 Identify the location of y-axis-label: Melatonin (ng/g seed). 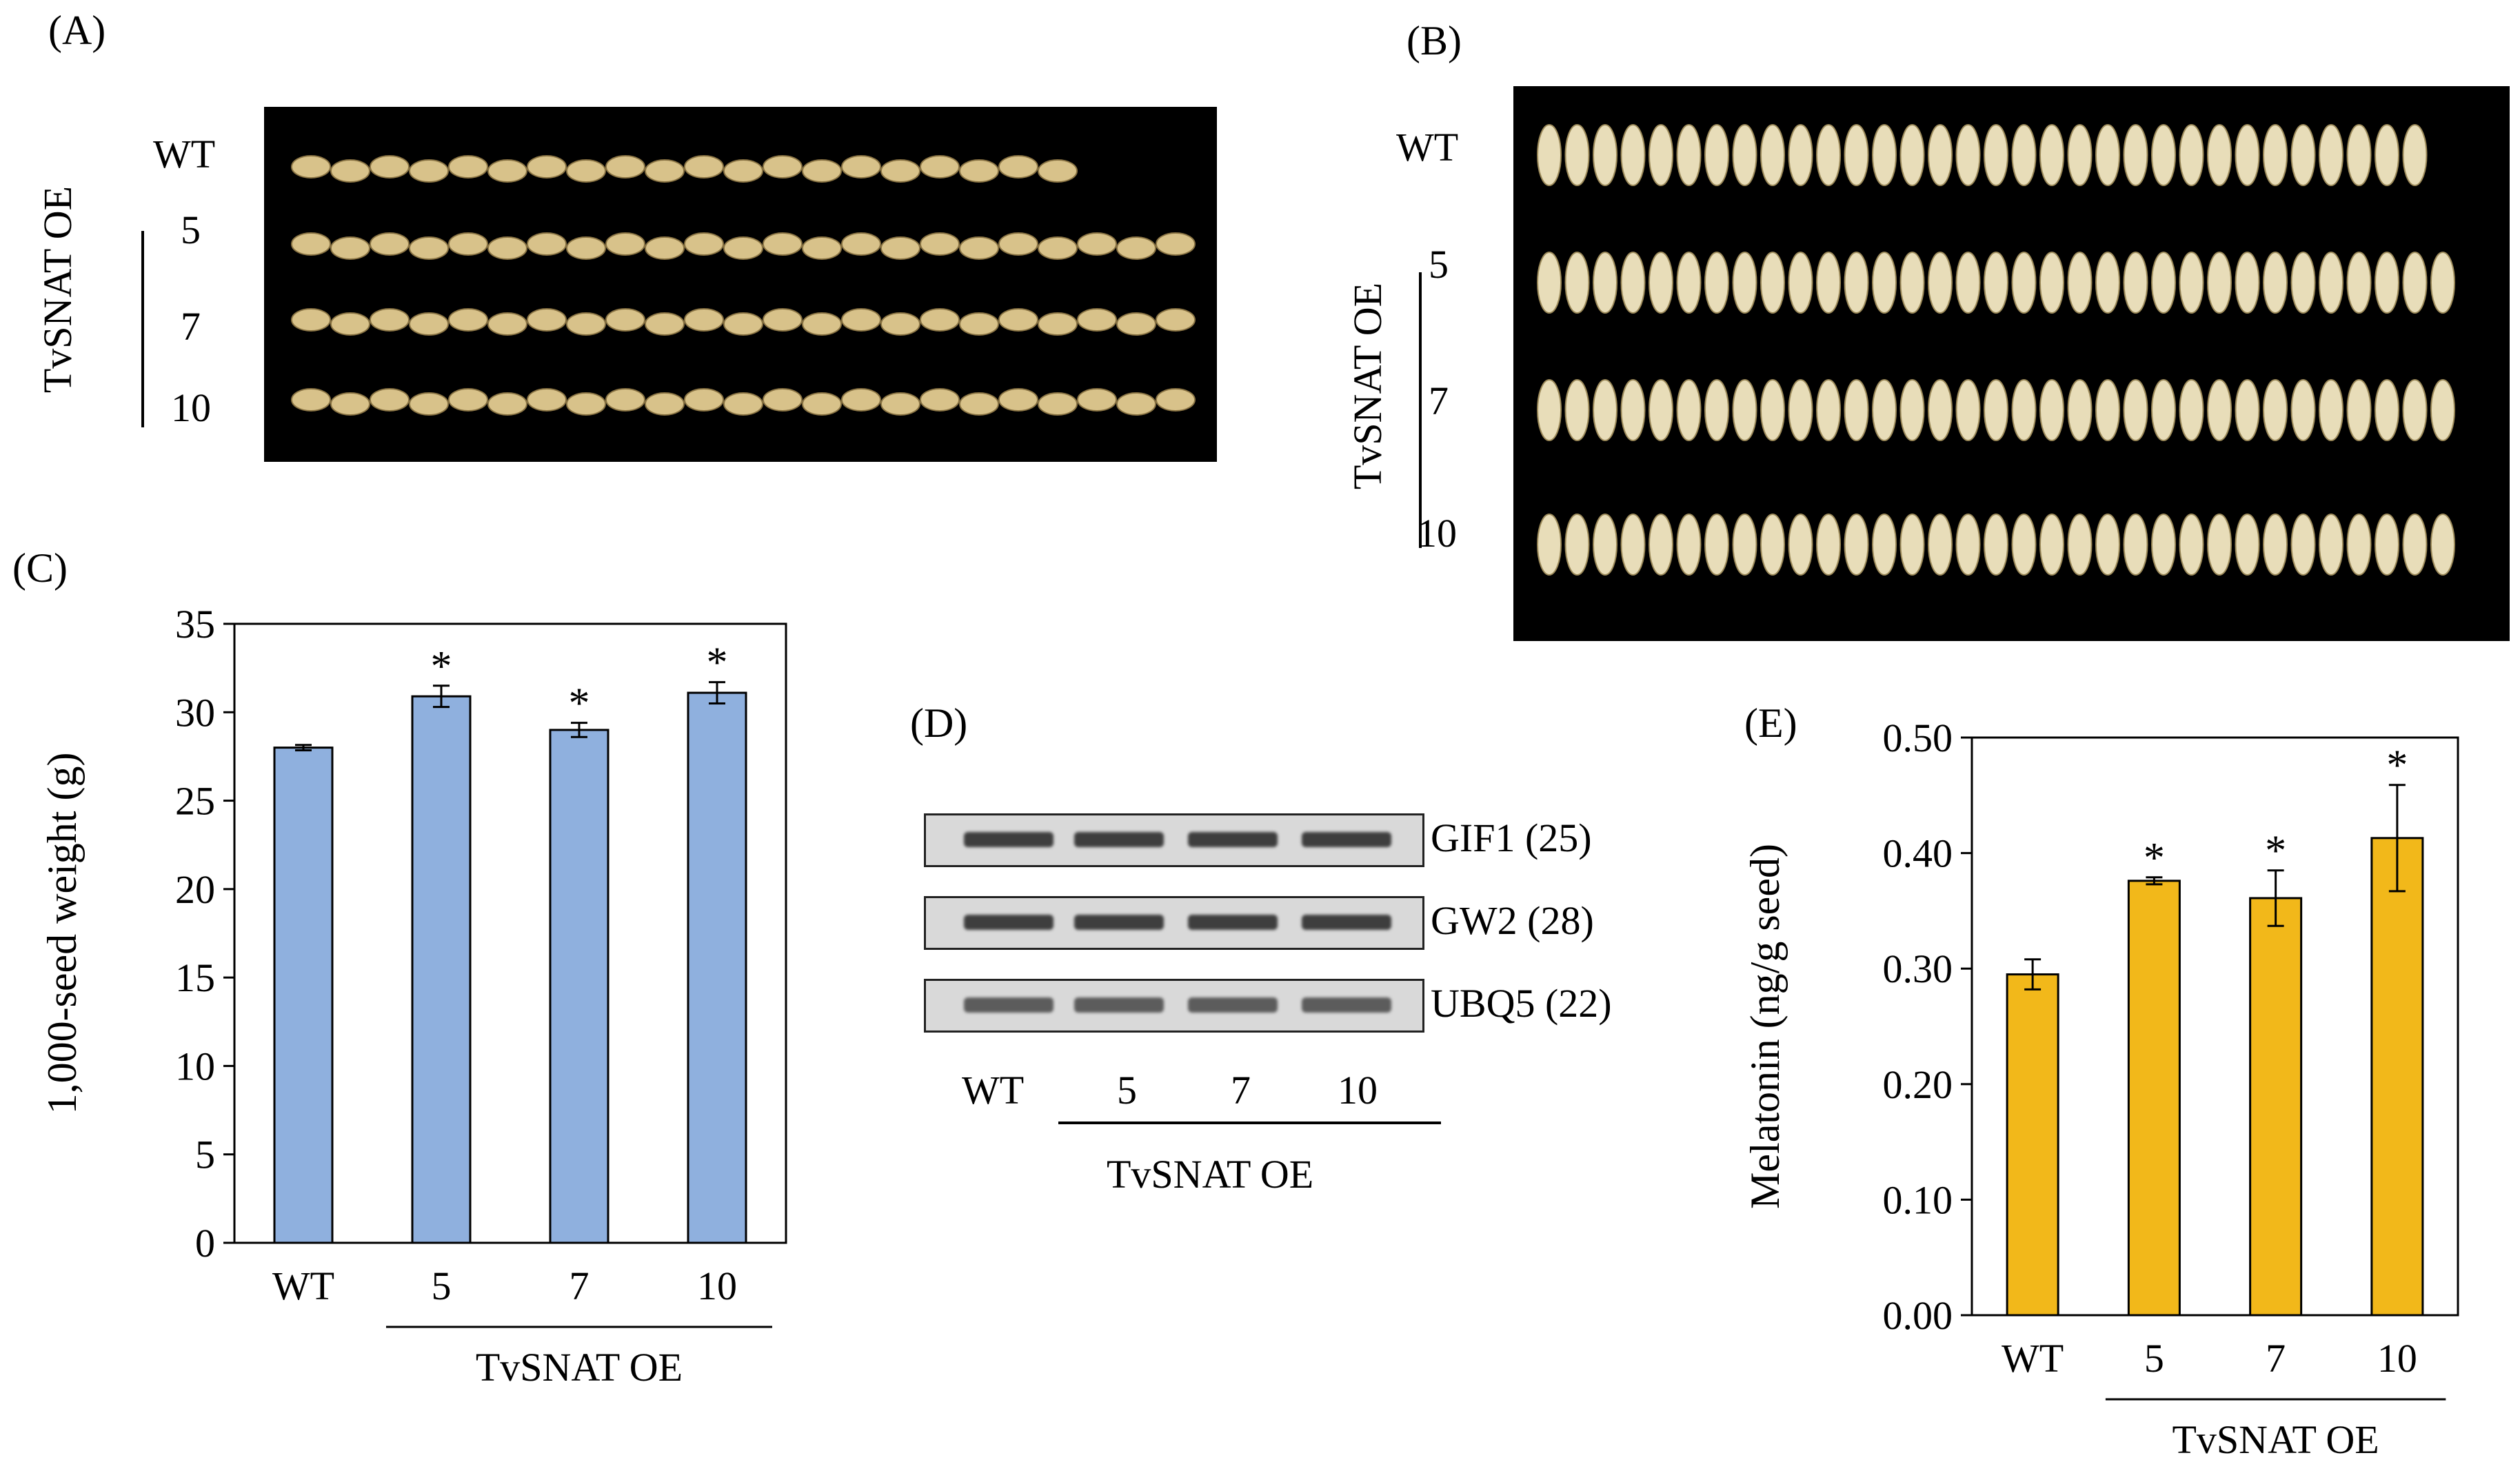
(1765, 1026).